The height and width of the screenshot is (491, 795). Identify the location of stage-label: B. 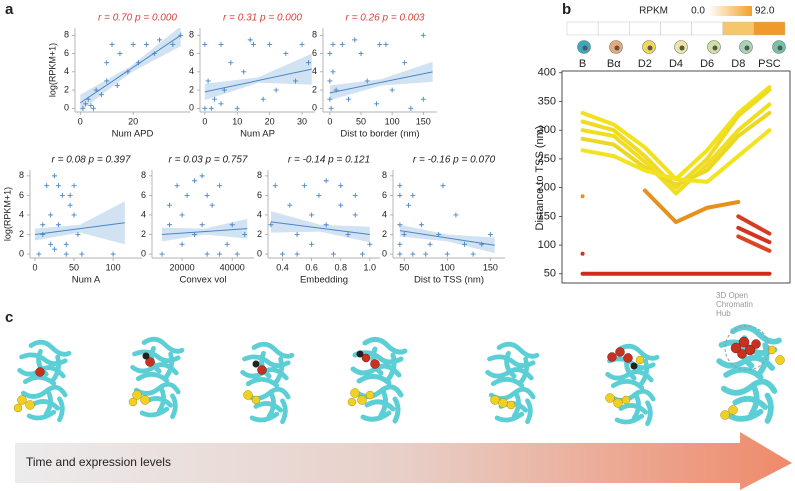
(582, 64).